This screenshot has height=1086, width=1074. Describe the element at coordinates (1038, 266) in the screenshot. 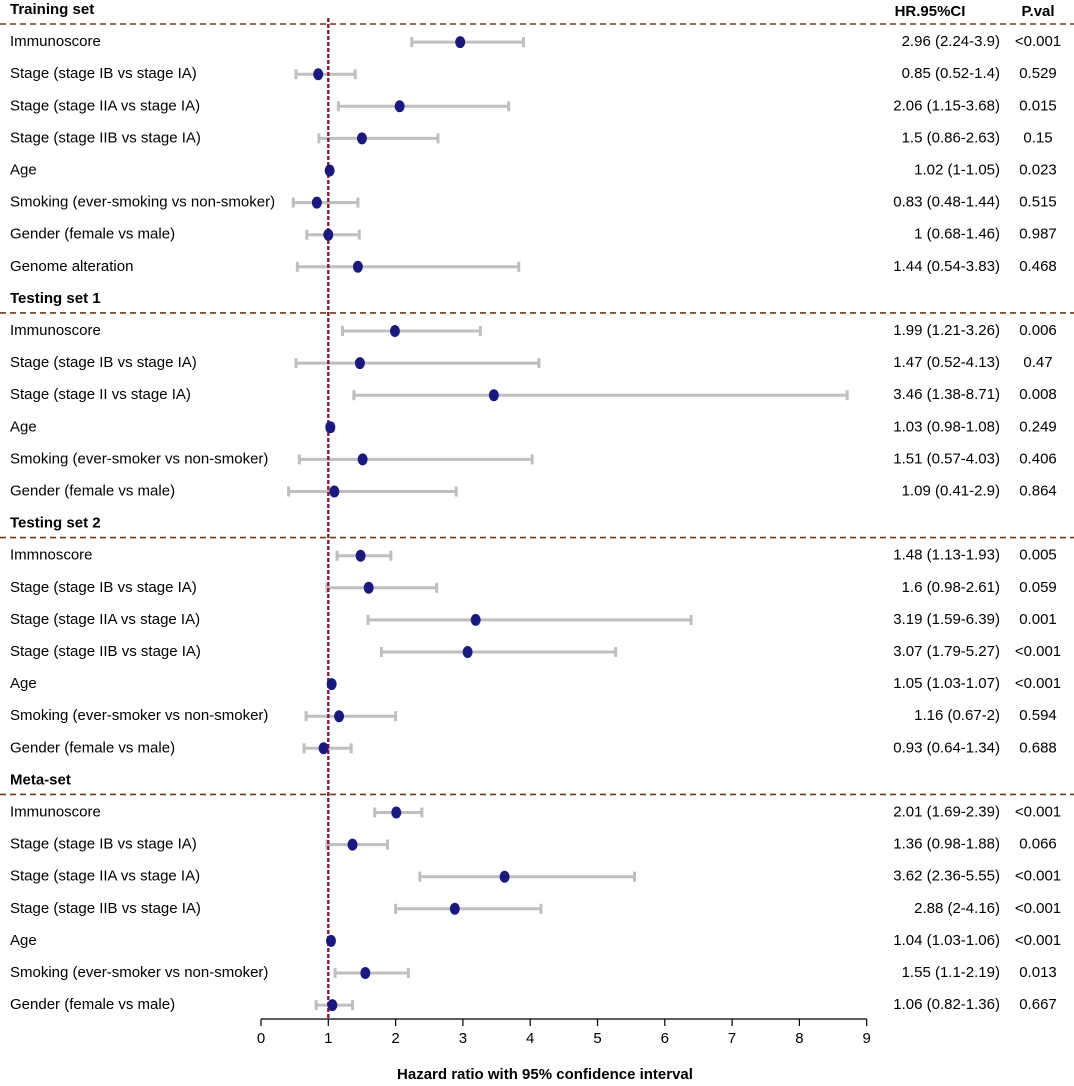

I see `p-value: 0.468` at that location.